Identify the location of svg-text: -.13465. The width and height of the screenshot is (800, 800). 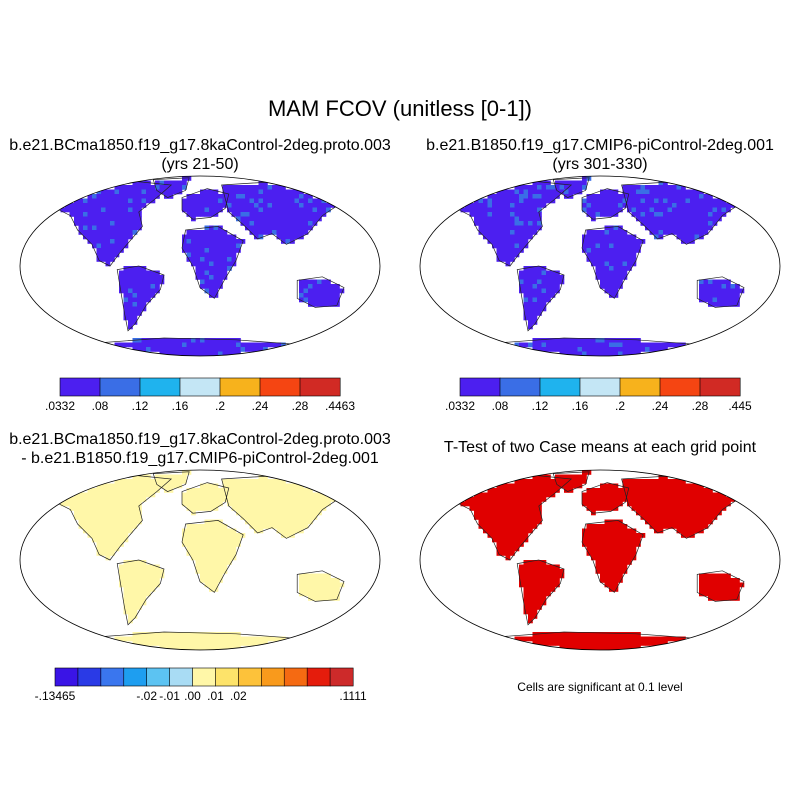
(55, 696).